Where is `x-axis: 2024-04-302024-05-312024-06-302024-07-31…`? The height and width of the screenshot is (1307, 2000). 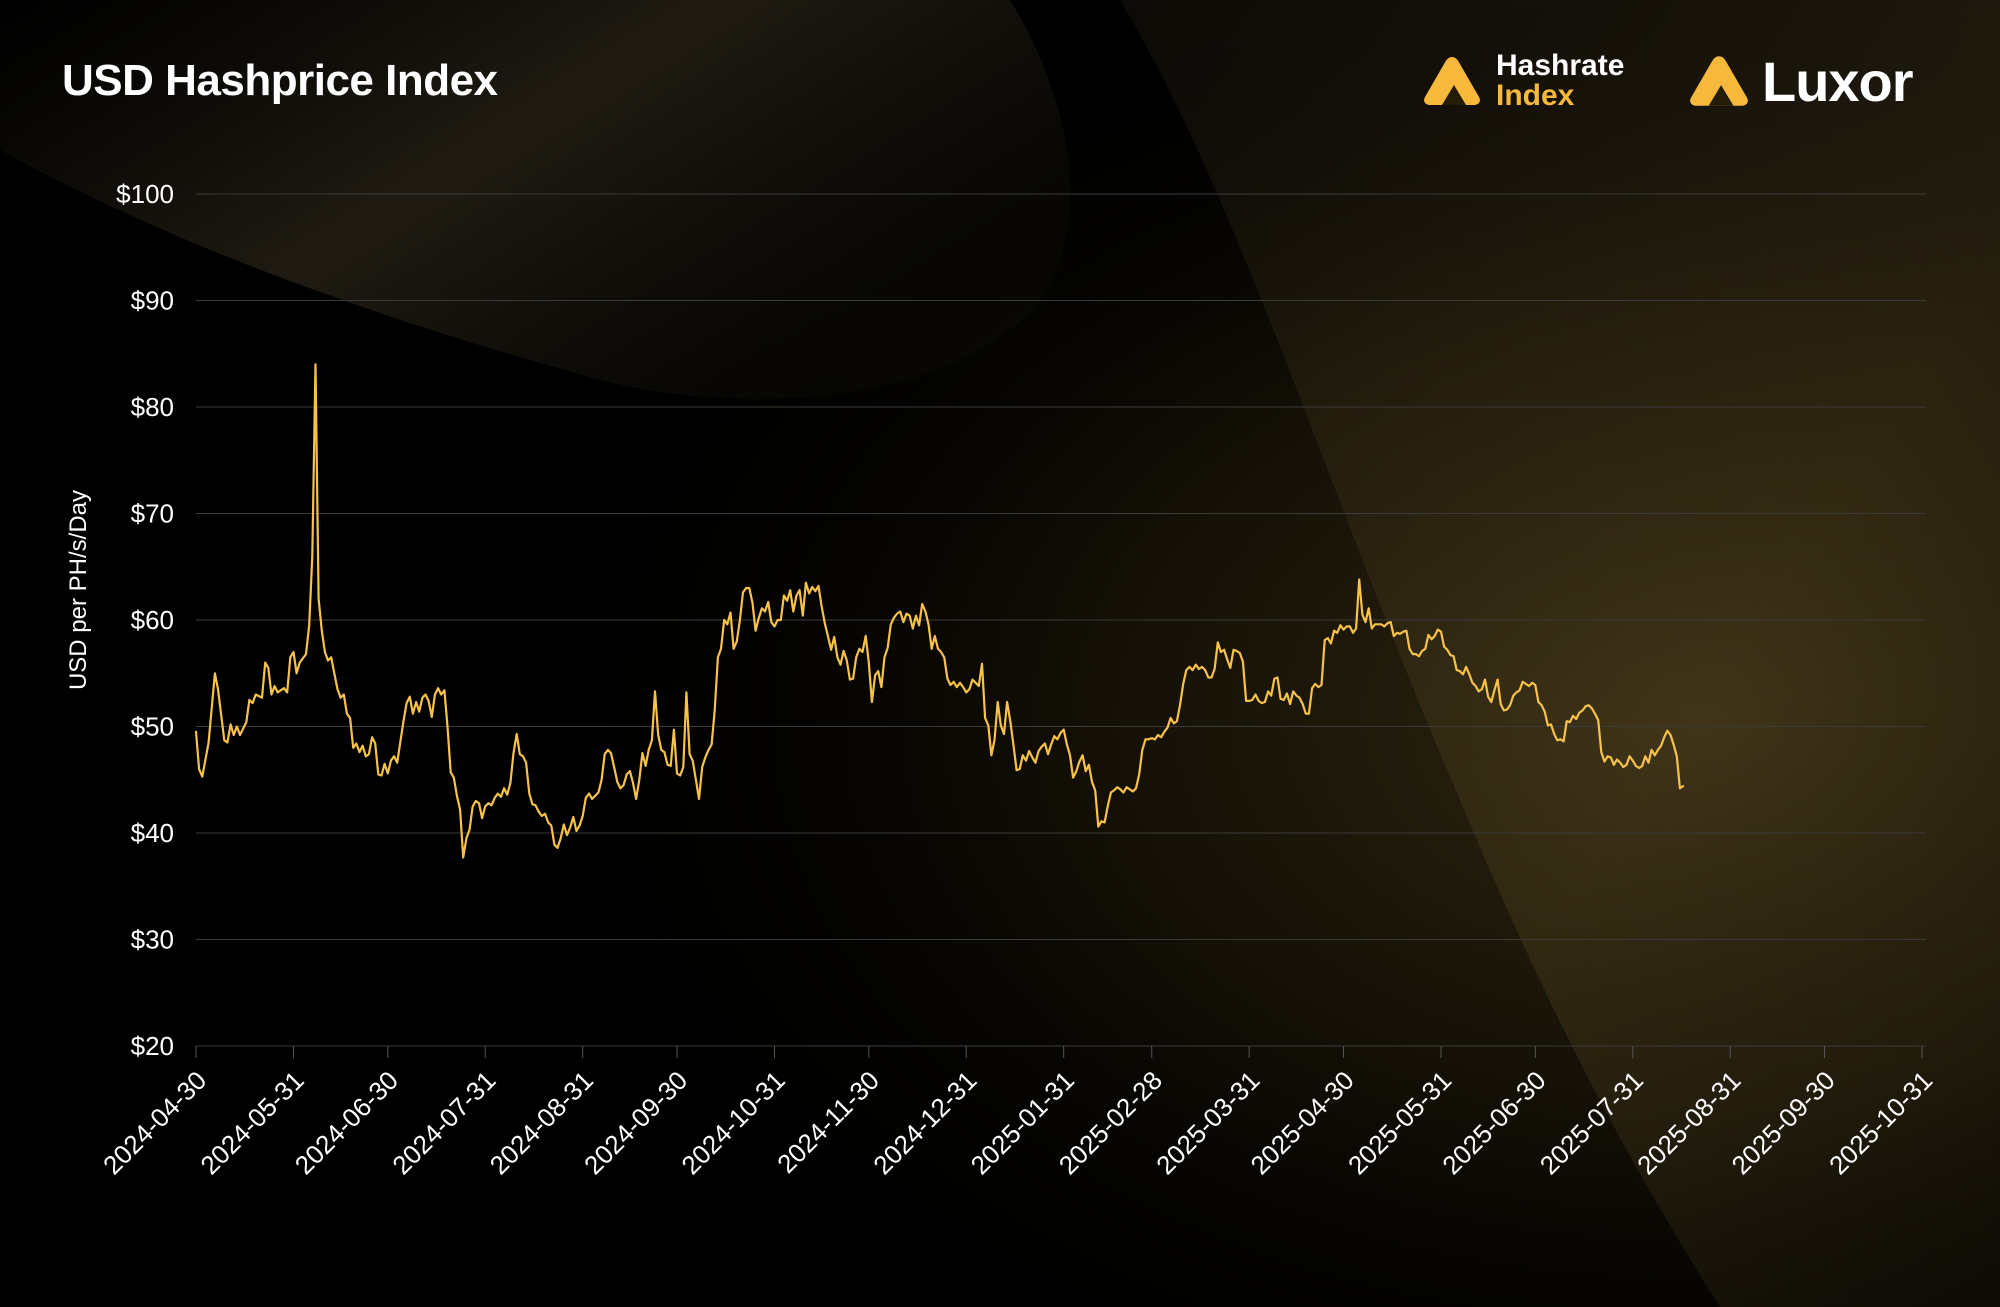 x-axis: 2024-04-302024-05-312024-06-302024-07-31… is located at coordinates (1017, 1113).